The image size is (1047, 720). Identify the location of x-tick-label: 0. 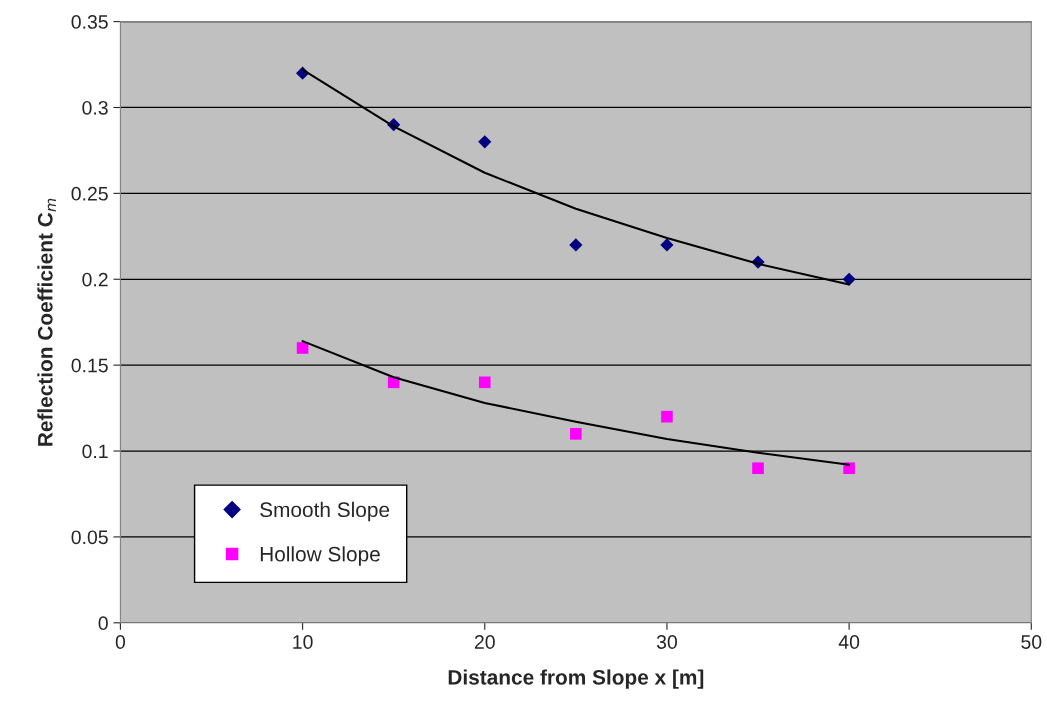
(120, 642).